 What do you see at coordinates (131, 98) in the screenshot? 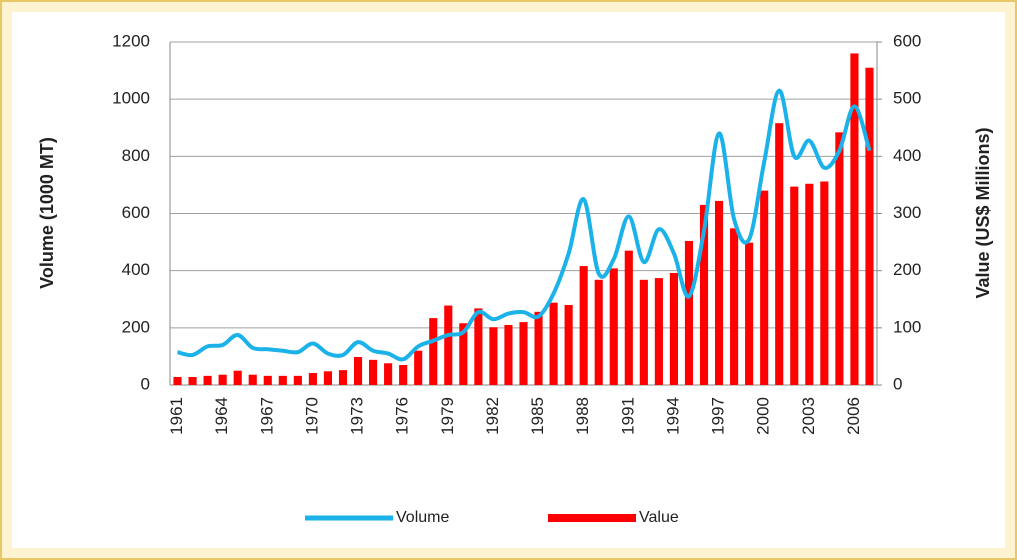
I see `y-tick-label: 1000` at bounding box center [131, 98].